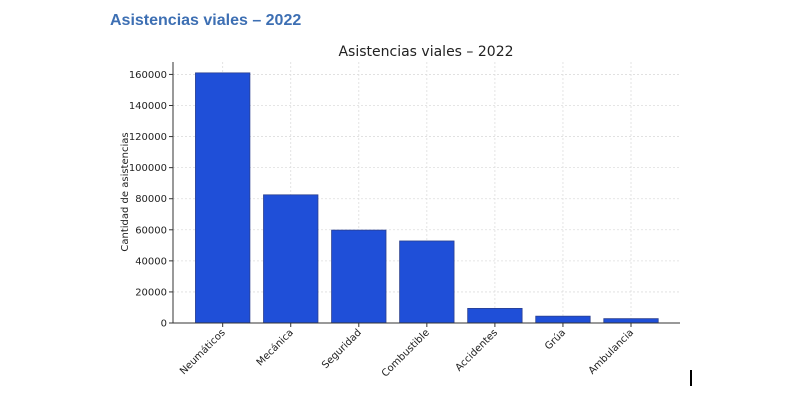  Describe the element at coordinates (151, 261) in the screenshot. I see `y-tick-label: 40000` at that location.